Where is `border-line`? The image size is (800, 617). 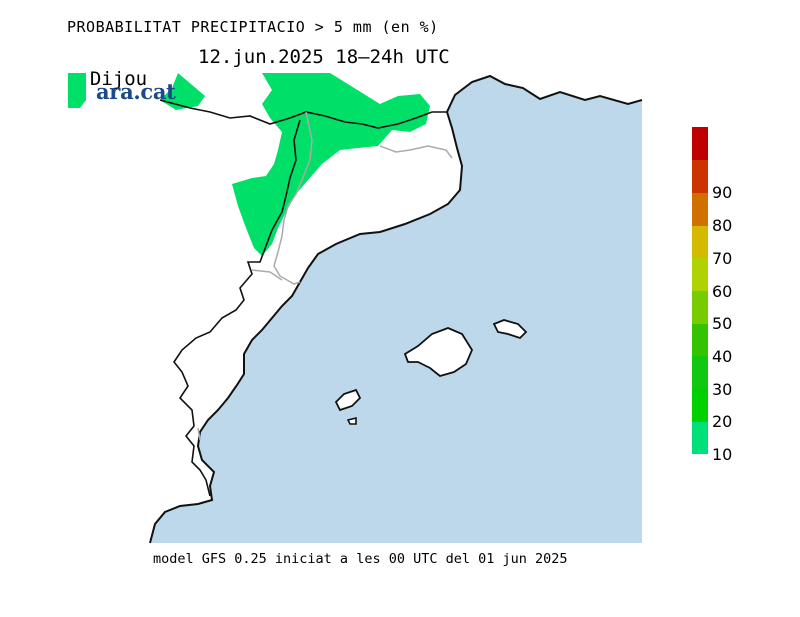
border-line is located at coordinates (303, 114).